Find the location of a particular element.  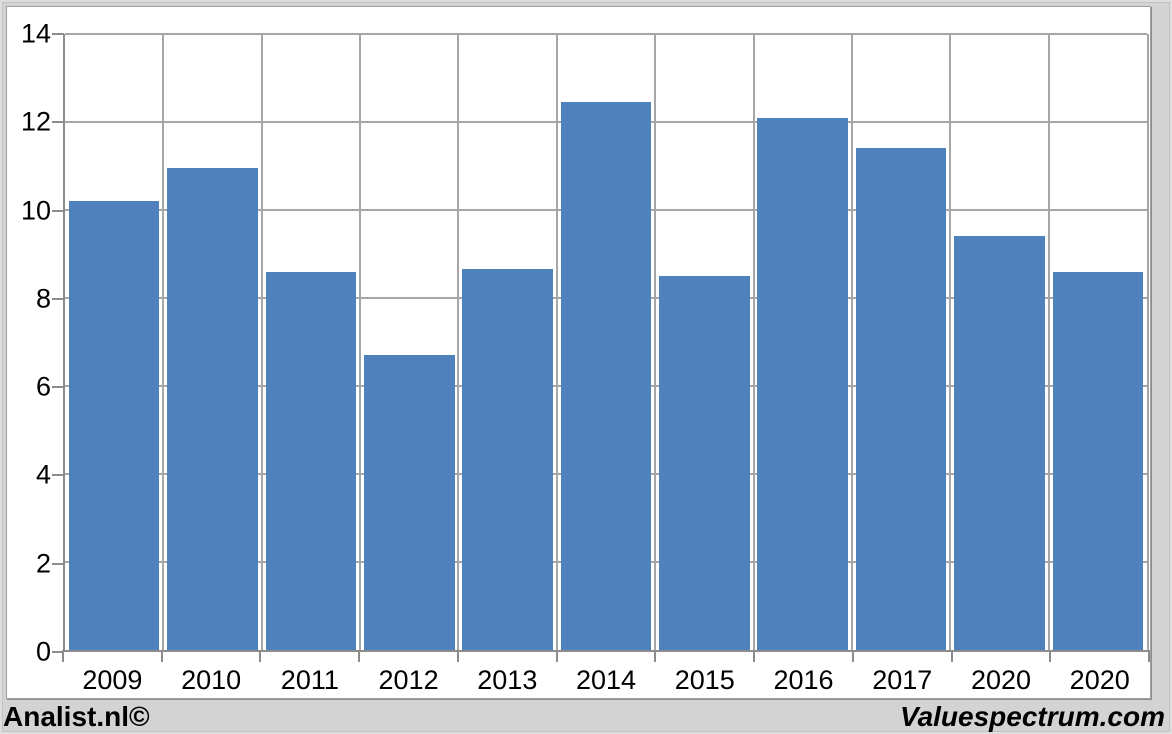

bar-cell-2010 is located at coordinates (212, 342).